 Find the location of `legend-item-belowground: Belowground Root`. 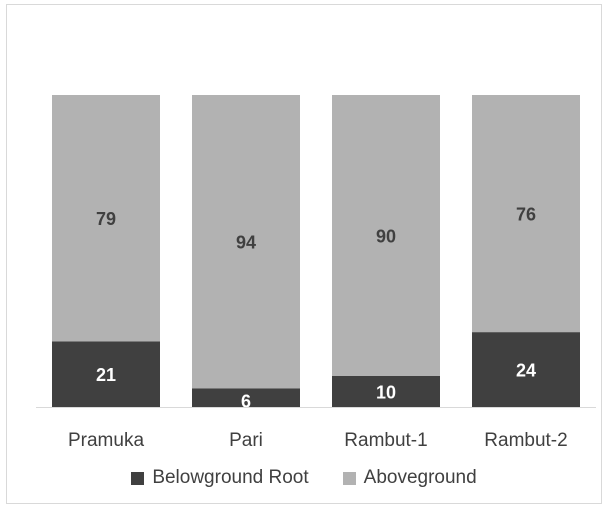

legend-item-belowground: Belowground Root is located at coordinates (220, 478).